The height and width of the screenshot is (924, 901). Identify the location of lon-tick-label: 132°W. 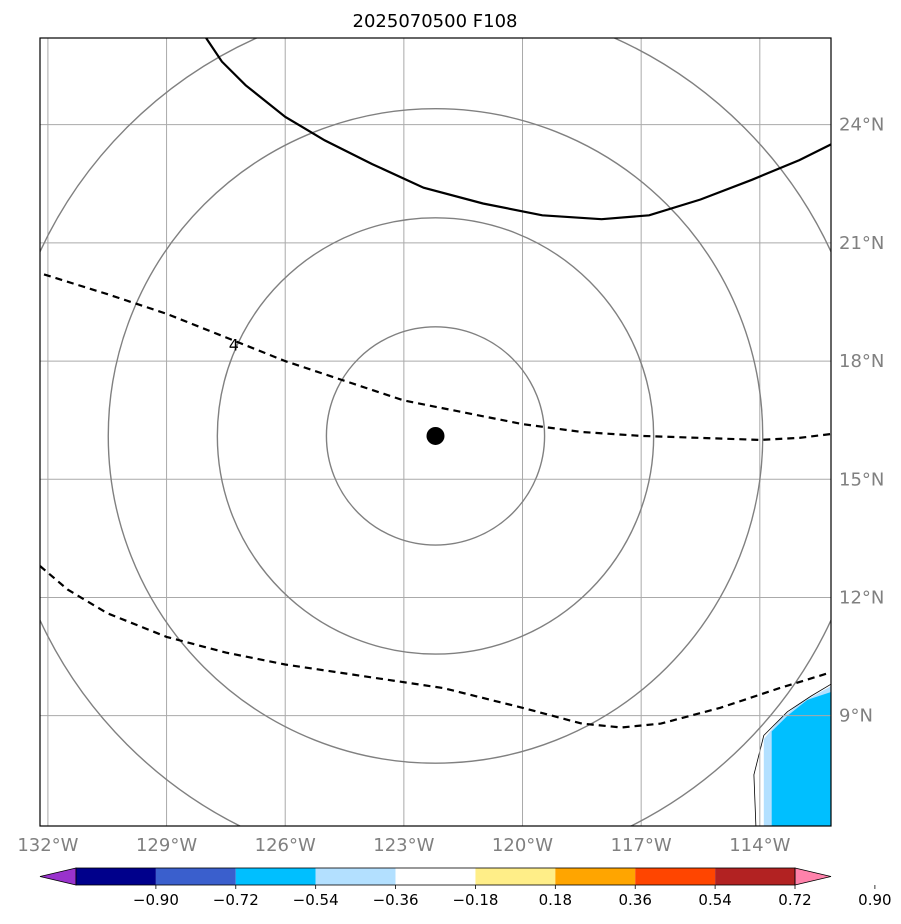
(47, 845).